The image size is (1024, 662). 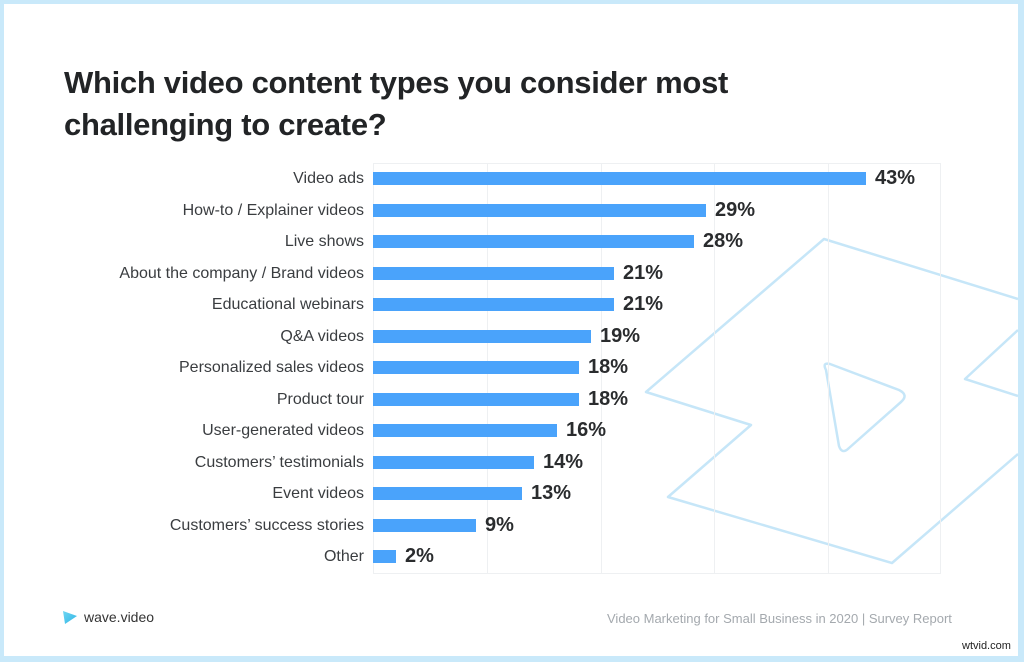 I want to click on category-label: Customers’ success stories, so click(x=266, y=525).